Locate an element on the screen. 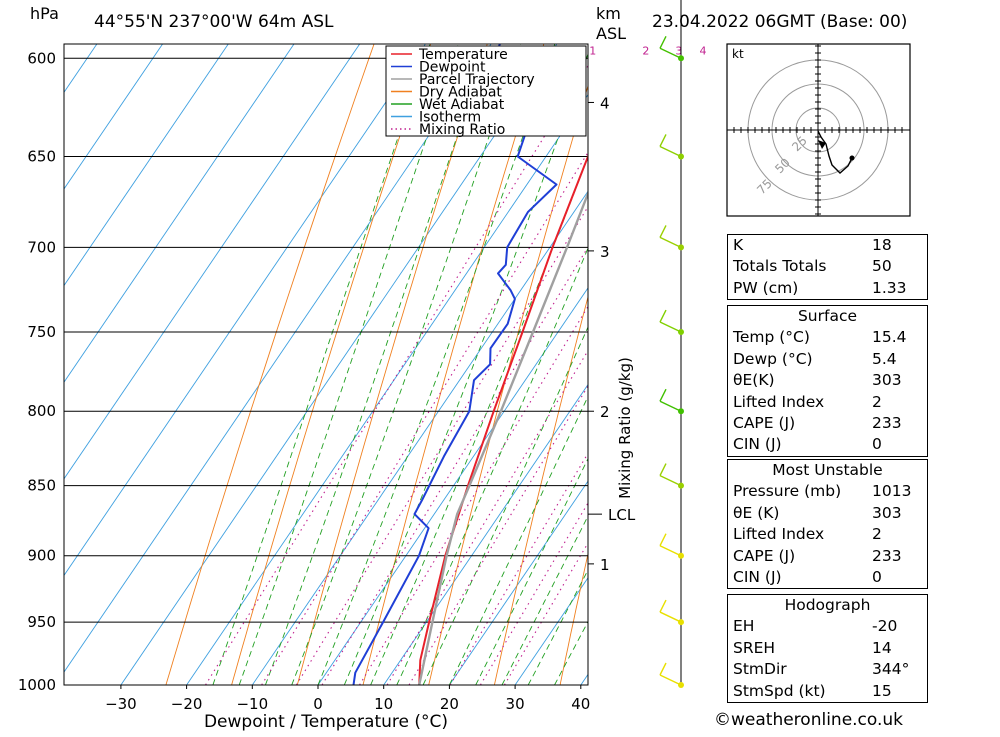 This screenshot has width=1000, height=737. mixing-ratio-label: 1 is located at coordinates (592, 50).